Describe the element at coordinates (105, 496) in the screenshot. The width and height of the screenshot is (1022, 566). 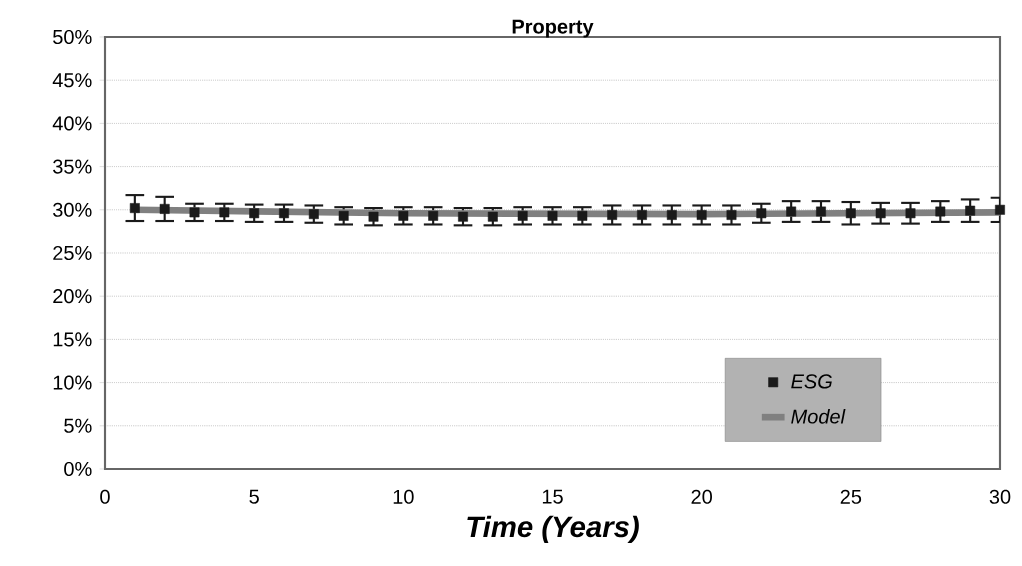
I see `x-tick-label: 0` at that location.